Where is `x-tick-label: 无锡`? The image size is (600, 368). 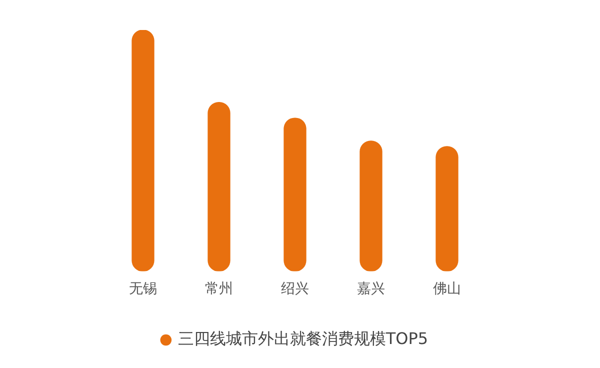
x-tick-label: 无锡 is located at coordinates (143, 289).